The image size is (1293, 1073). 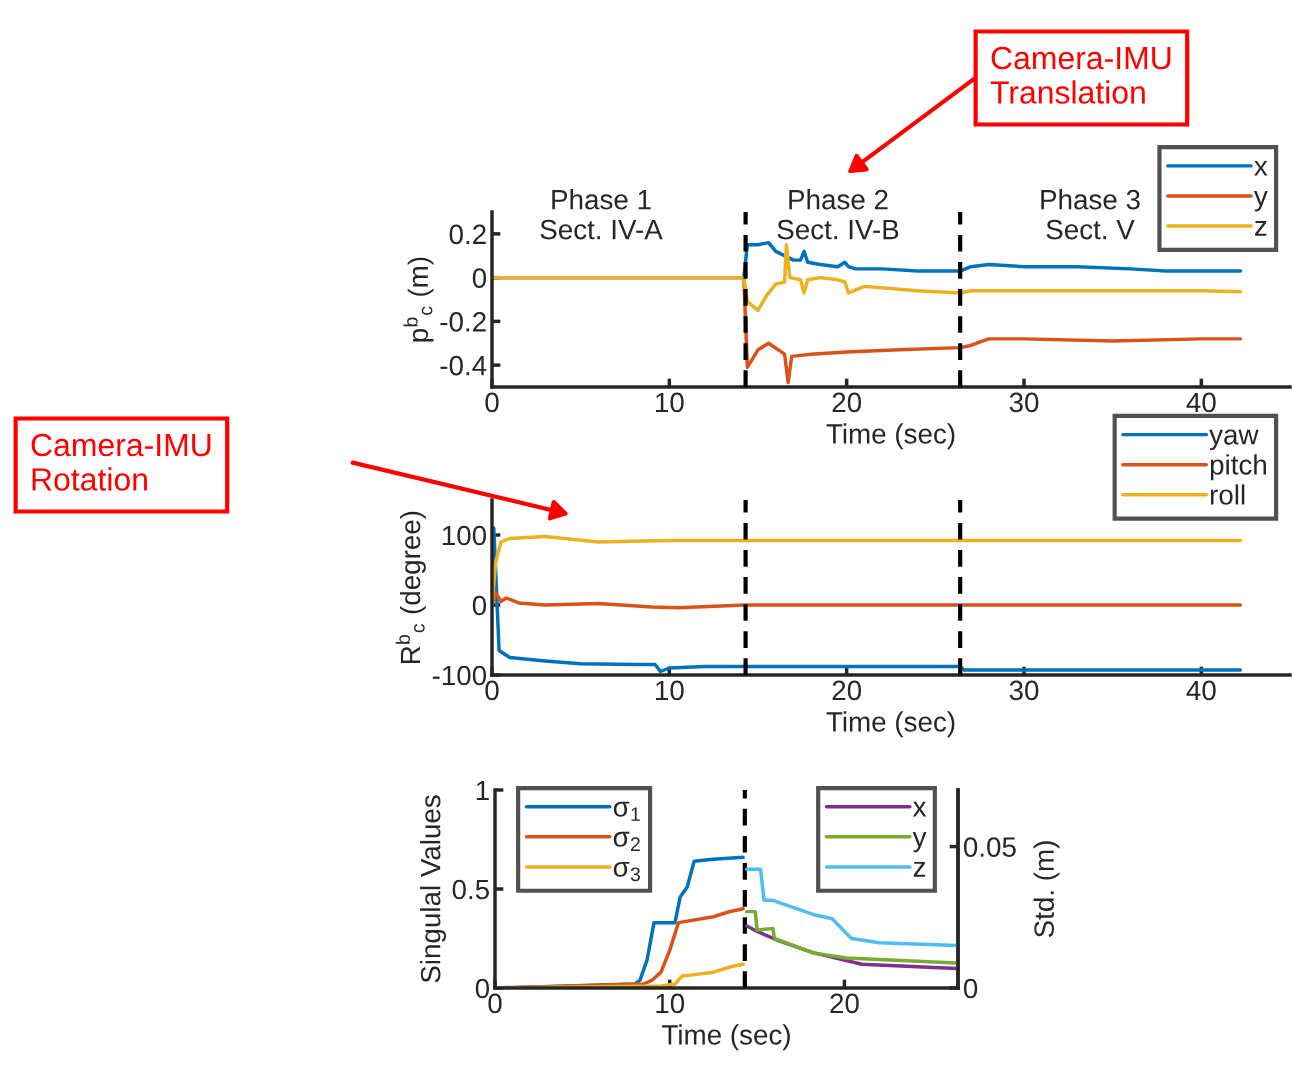 What do you see at coordinates (989, 847) in the screenshot?
I see `y2-tick-label: 0.05` at bounding box center [989, 847].